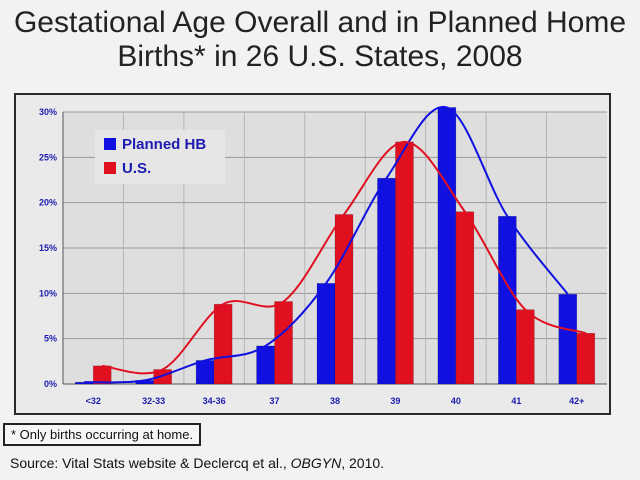 The width and height of the screenshot is (640, 480). What do you see at coordinates (50, 339) in the screenshot?
I see `y-tick-label: 5%` at bounding box center [50, 339].